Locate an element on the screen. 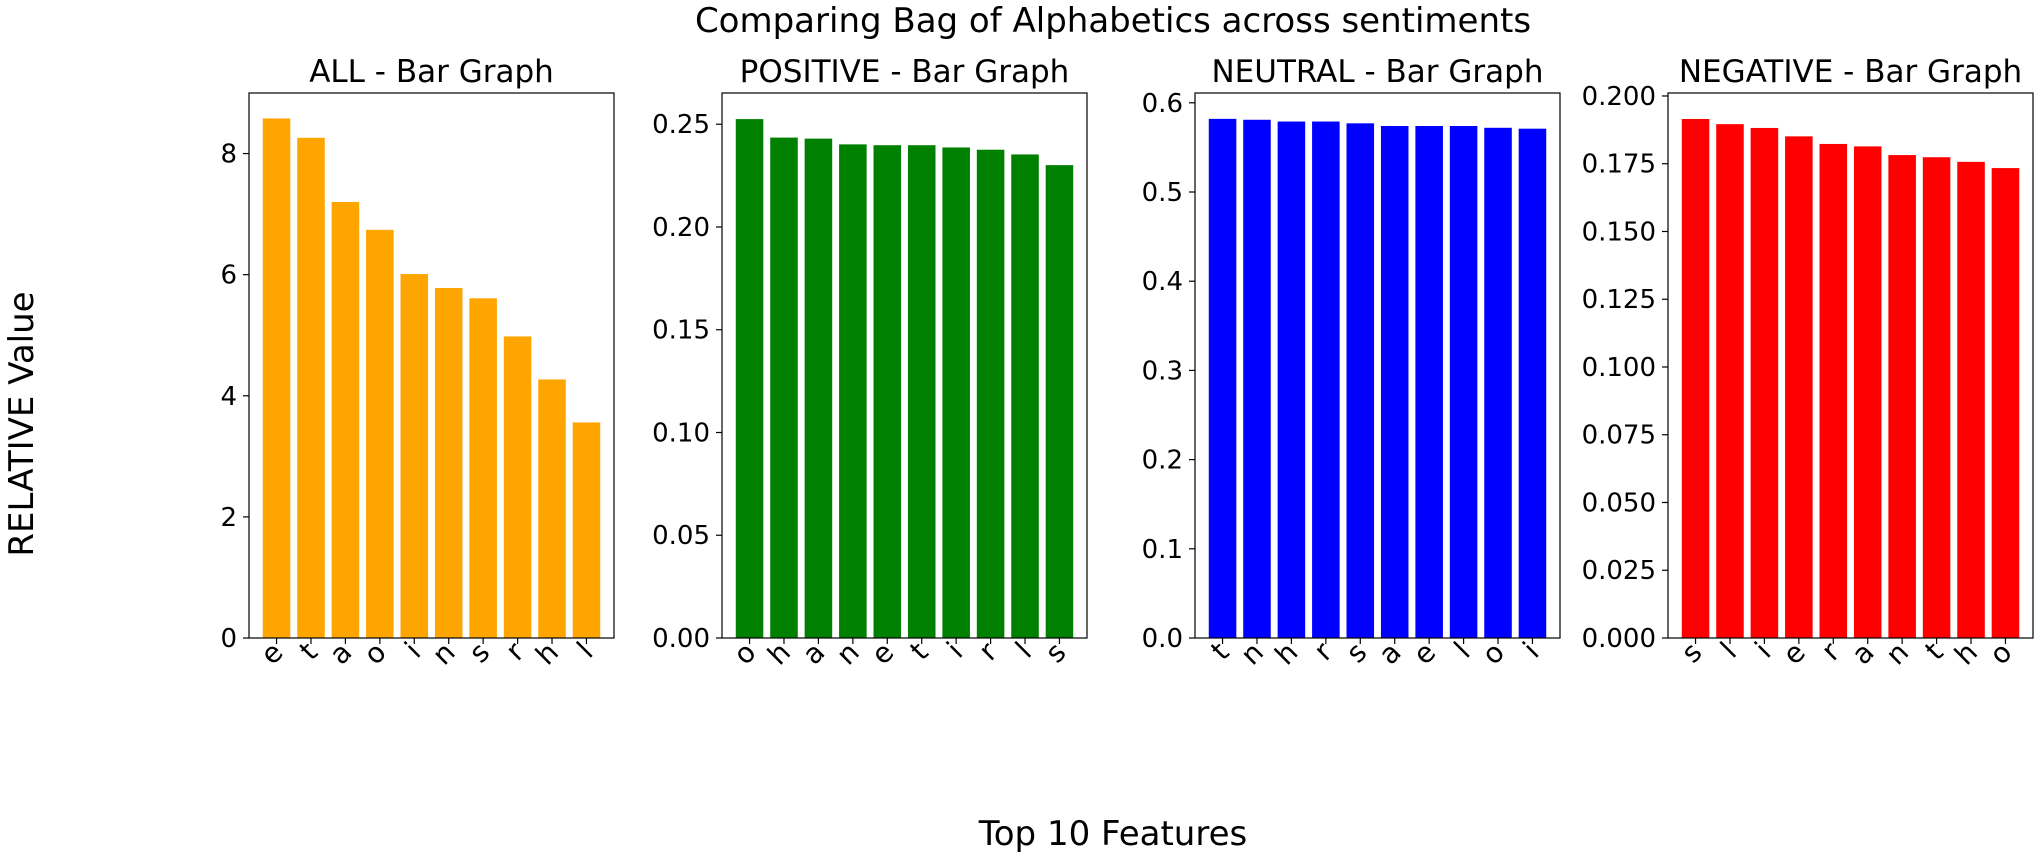 The width and height of the screenshot is (2041, 859). y-tick-label: 0.050 is located at coordinates (1619, 503).